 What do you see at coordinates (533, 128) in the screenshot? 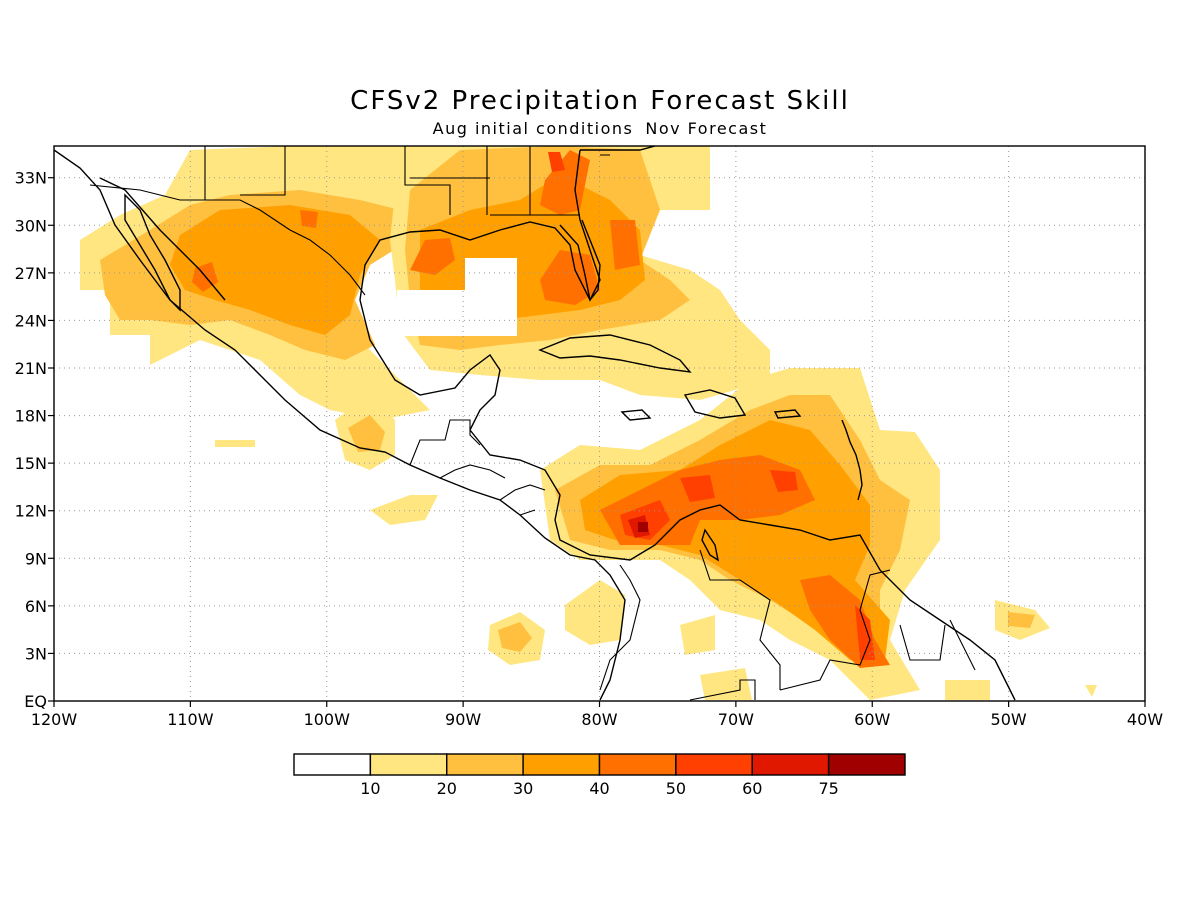
I see `subtitle-initial-conditions: Aug initial conditions` at bounding box center [533, 128].